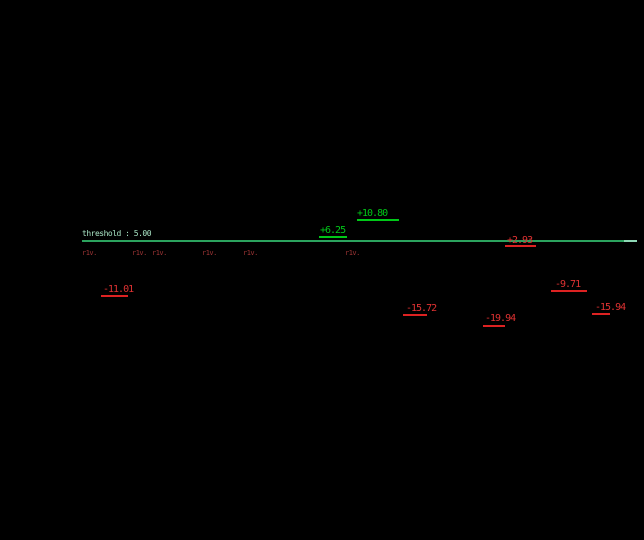 Image resolution: width=644 pixels, height=540 pixels. What do you see at coordinates (353, 241) in the screenshot?
I see `threshold-line` at bounding box center [353, 241].